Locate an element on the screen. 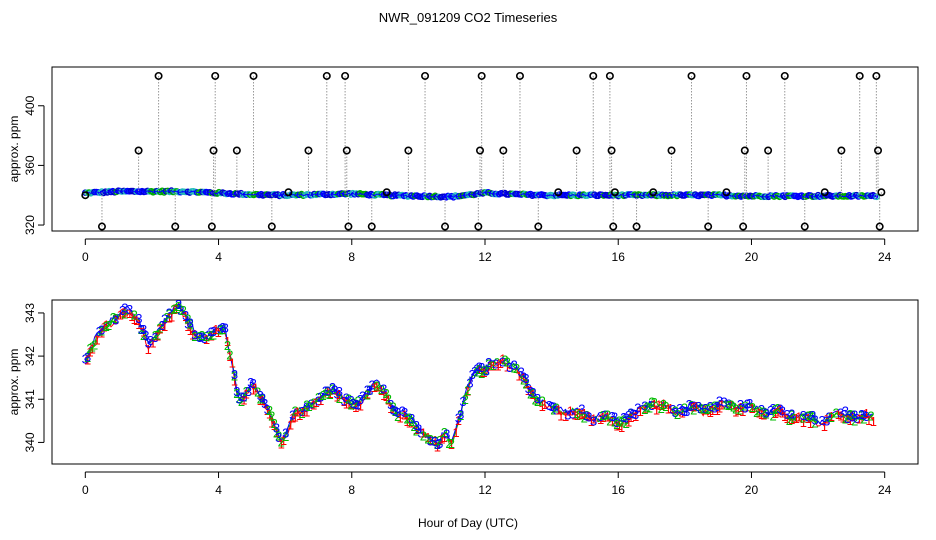 The height and width of the screenshot is (540, 936). bottom-x-tick-label: 24 is located at coordinates (885, 490).